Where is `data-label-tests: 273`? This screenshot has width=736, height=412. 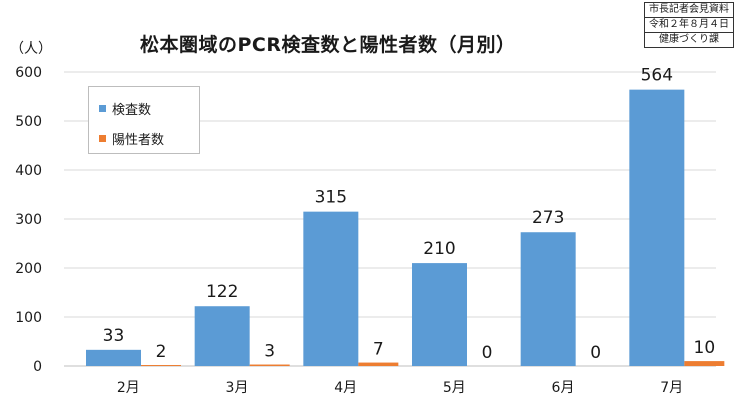 data-label-tests: 273 is located at coordinates (548, 218).